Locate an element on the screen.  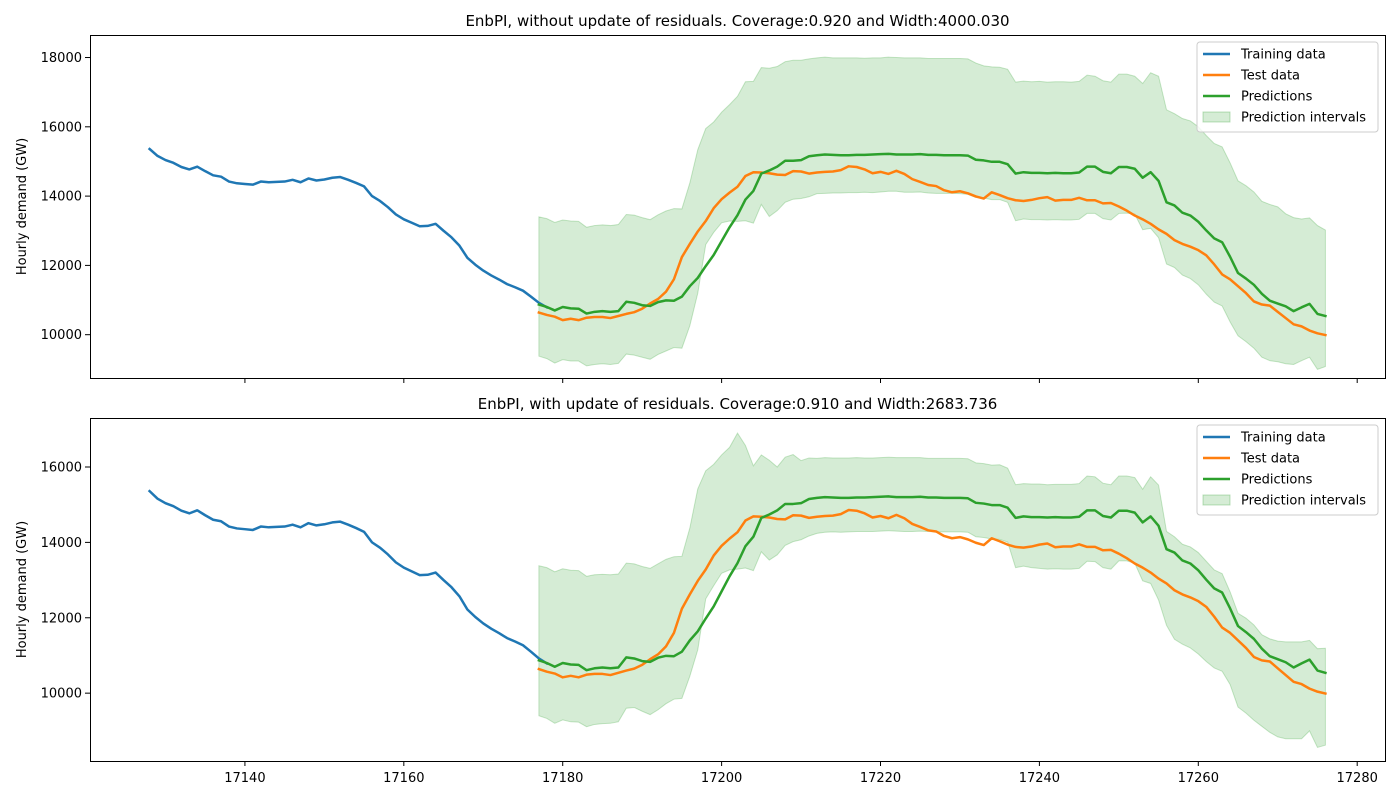
panel-2-ytick-label: 16000 is located at coordinates (61, 468).